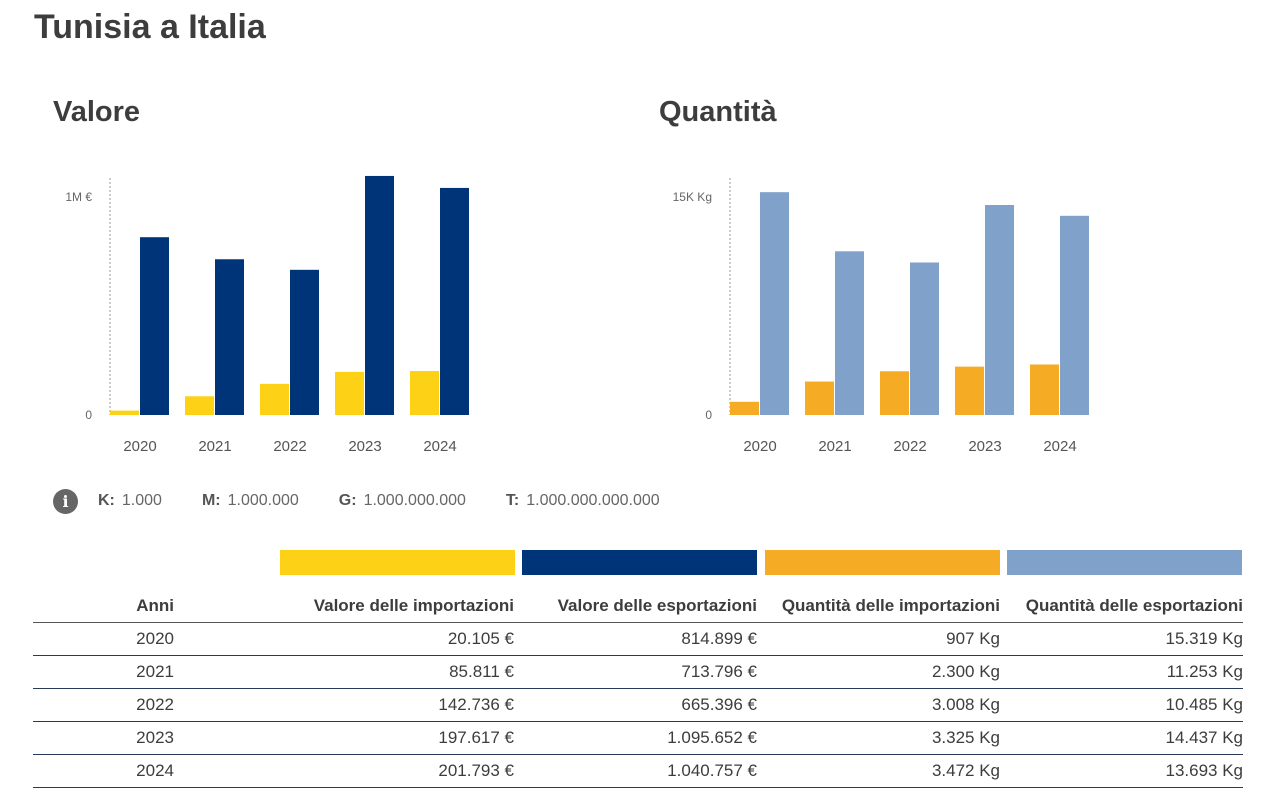 The width and height of the screenshot is (1281, 797). What do you see at coordinates (103, 639) in the screenshot?
I see `cell-year: 2020` at bounding box center [103, 639].